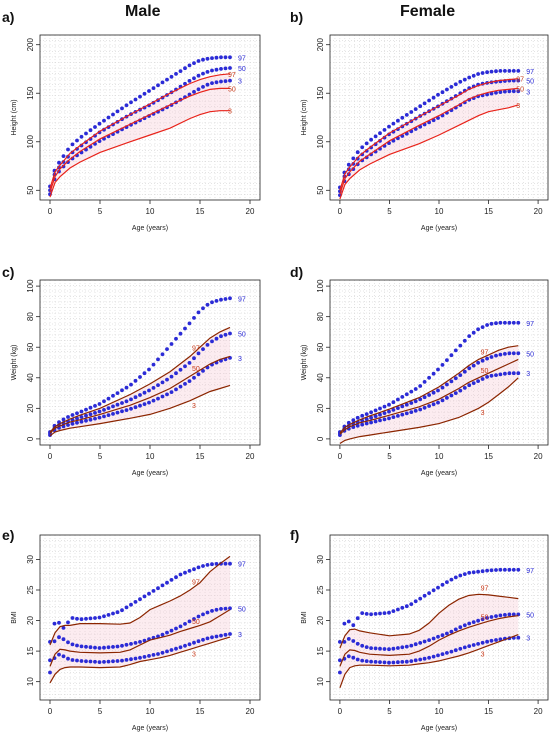  What do you see at coordinates (14, 117) in the screenshot?
I see `y-axis-label: Height (cm)` at bounding box center [14, 117].